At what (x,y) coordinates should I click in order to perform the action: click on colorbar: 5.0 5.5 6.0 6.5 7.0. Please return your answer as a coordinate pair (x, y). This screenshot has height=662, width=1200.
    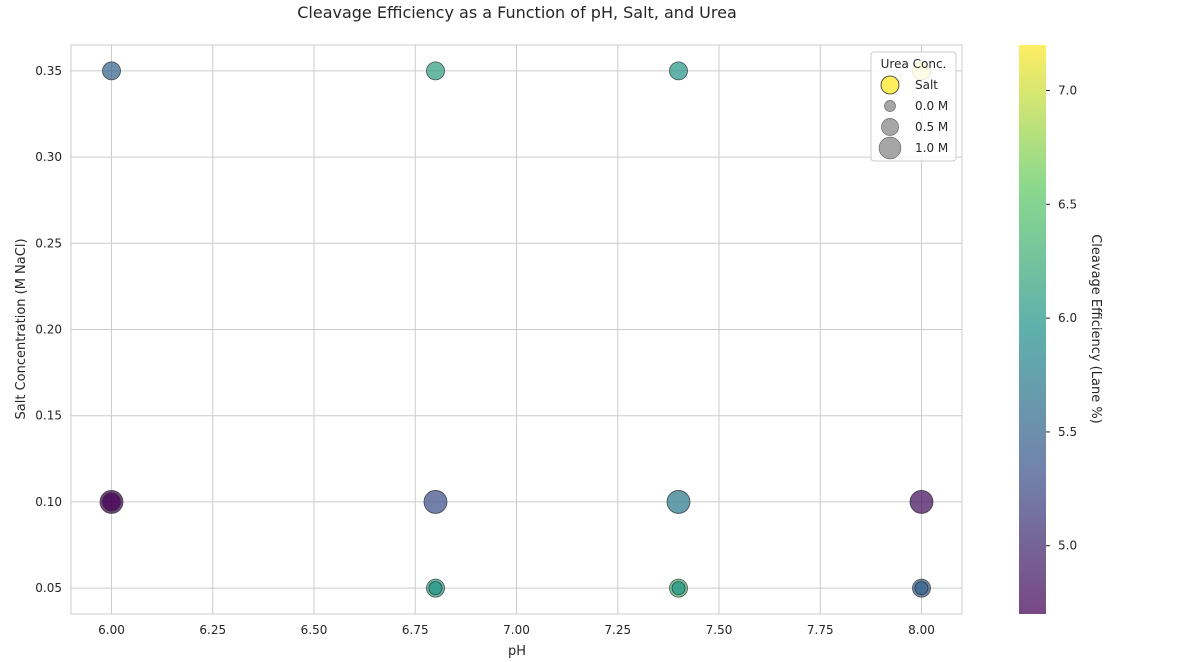
    Looking at the image, I should click on (1048, 329).